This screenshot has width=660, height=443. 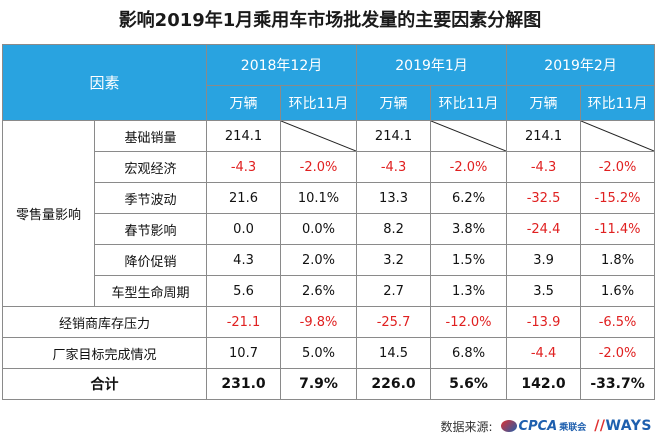 What do you see at coordinates (544, 291) in the screenshot?
I see `table-cell: 3.5` at bounding box center [544, 291].